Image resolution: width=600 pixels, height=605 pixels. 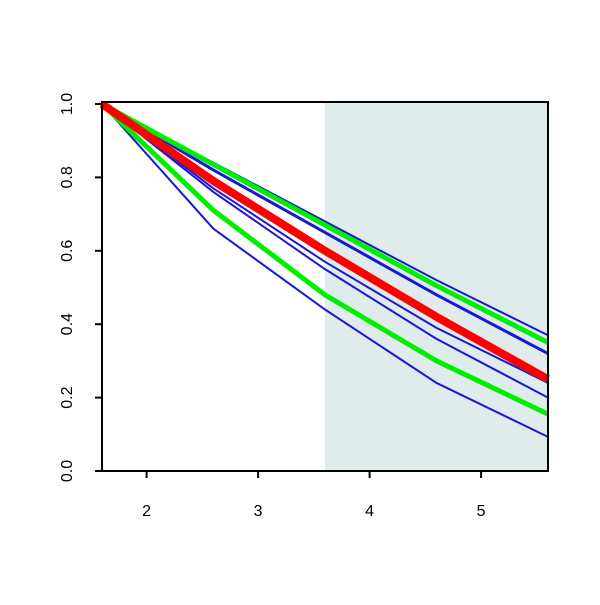 I want to click on y-tick-label: 0.8, so click(x=67, y=177).